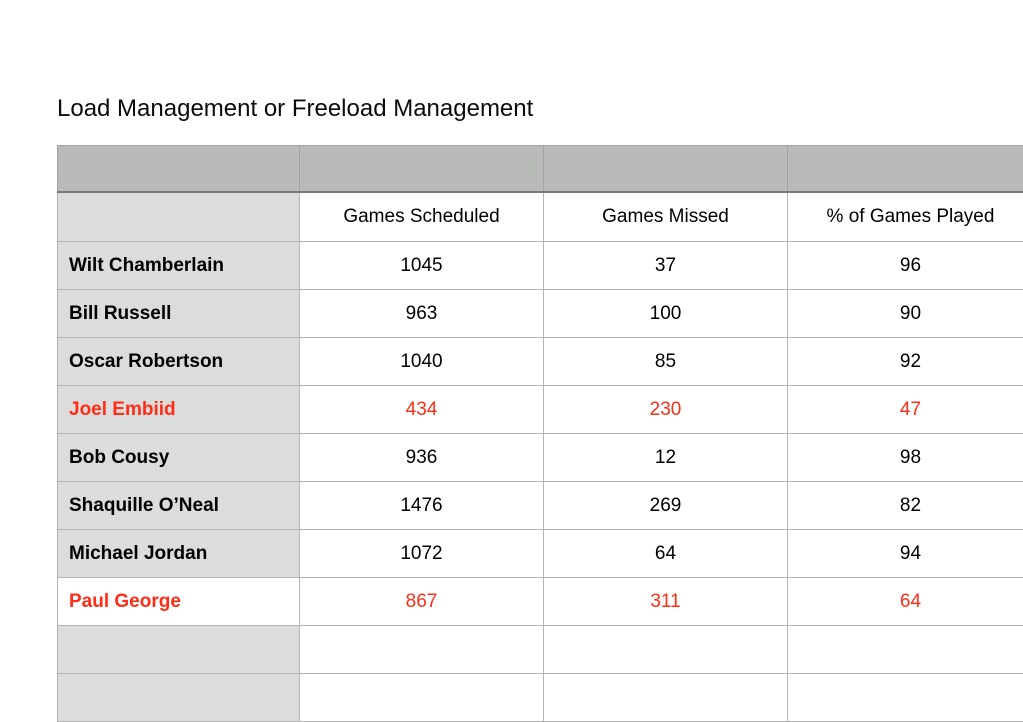  I want to click on table-row: Oscar Robertson 1040 85 92, so click(540, 362).